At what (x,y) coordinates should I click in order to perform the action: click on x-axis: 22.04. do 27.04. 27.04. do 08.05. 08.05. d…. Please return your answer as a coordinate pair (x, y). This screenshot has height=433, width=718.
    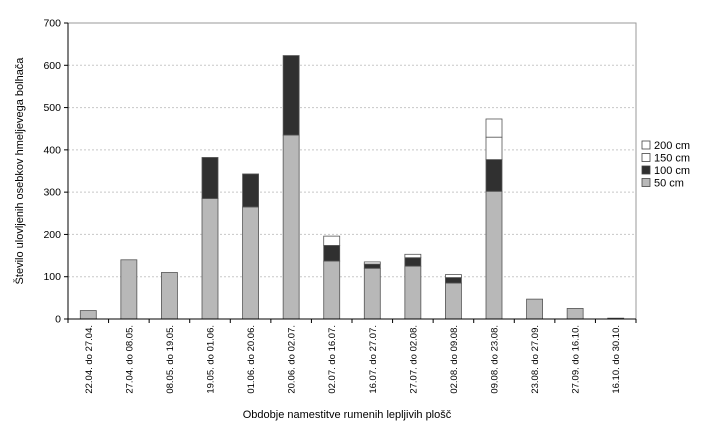
    Looking at the image, I should click on (352, 356).